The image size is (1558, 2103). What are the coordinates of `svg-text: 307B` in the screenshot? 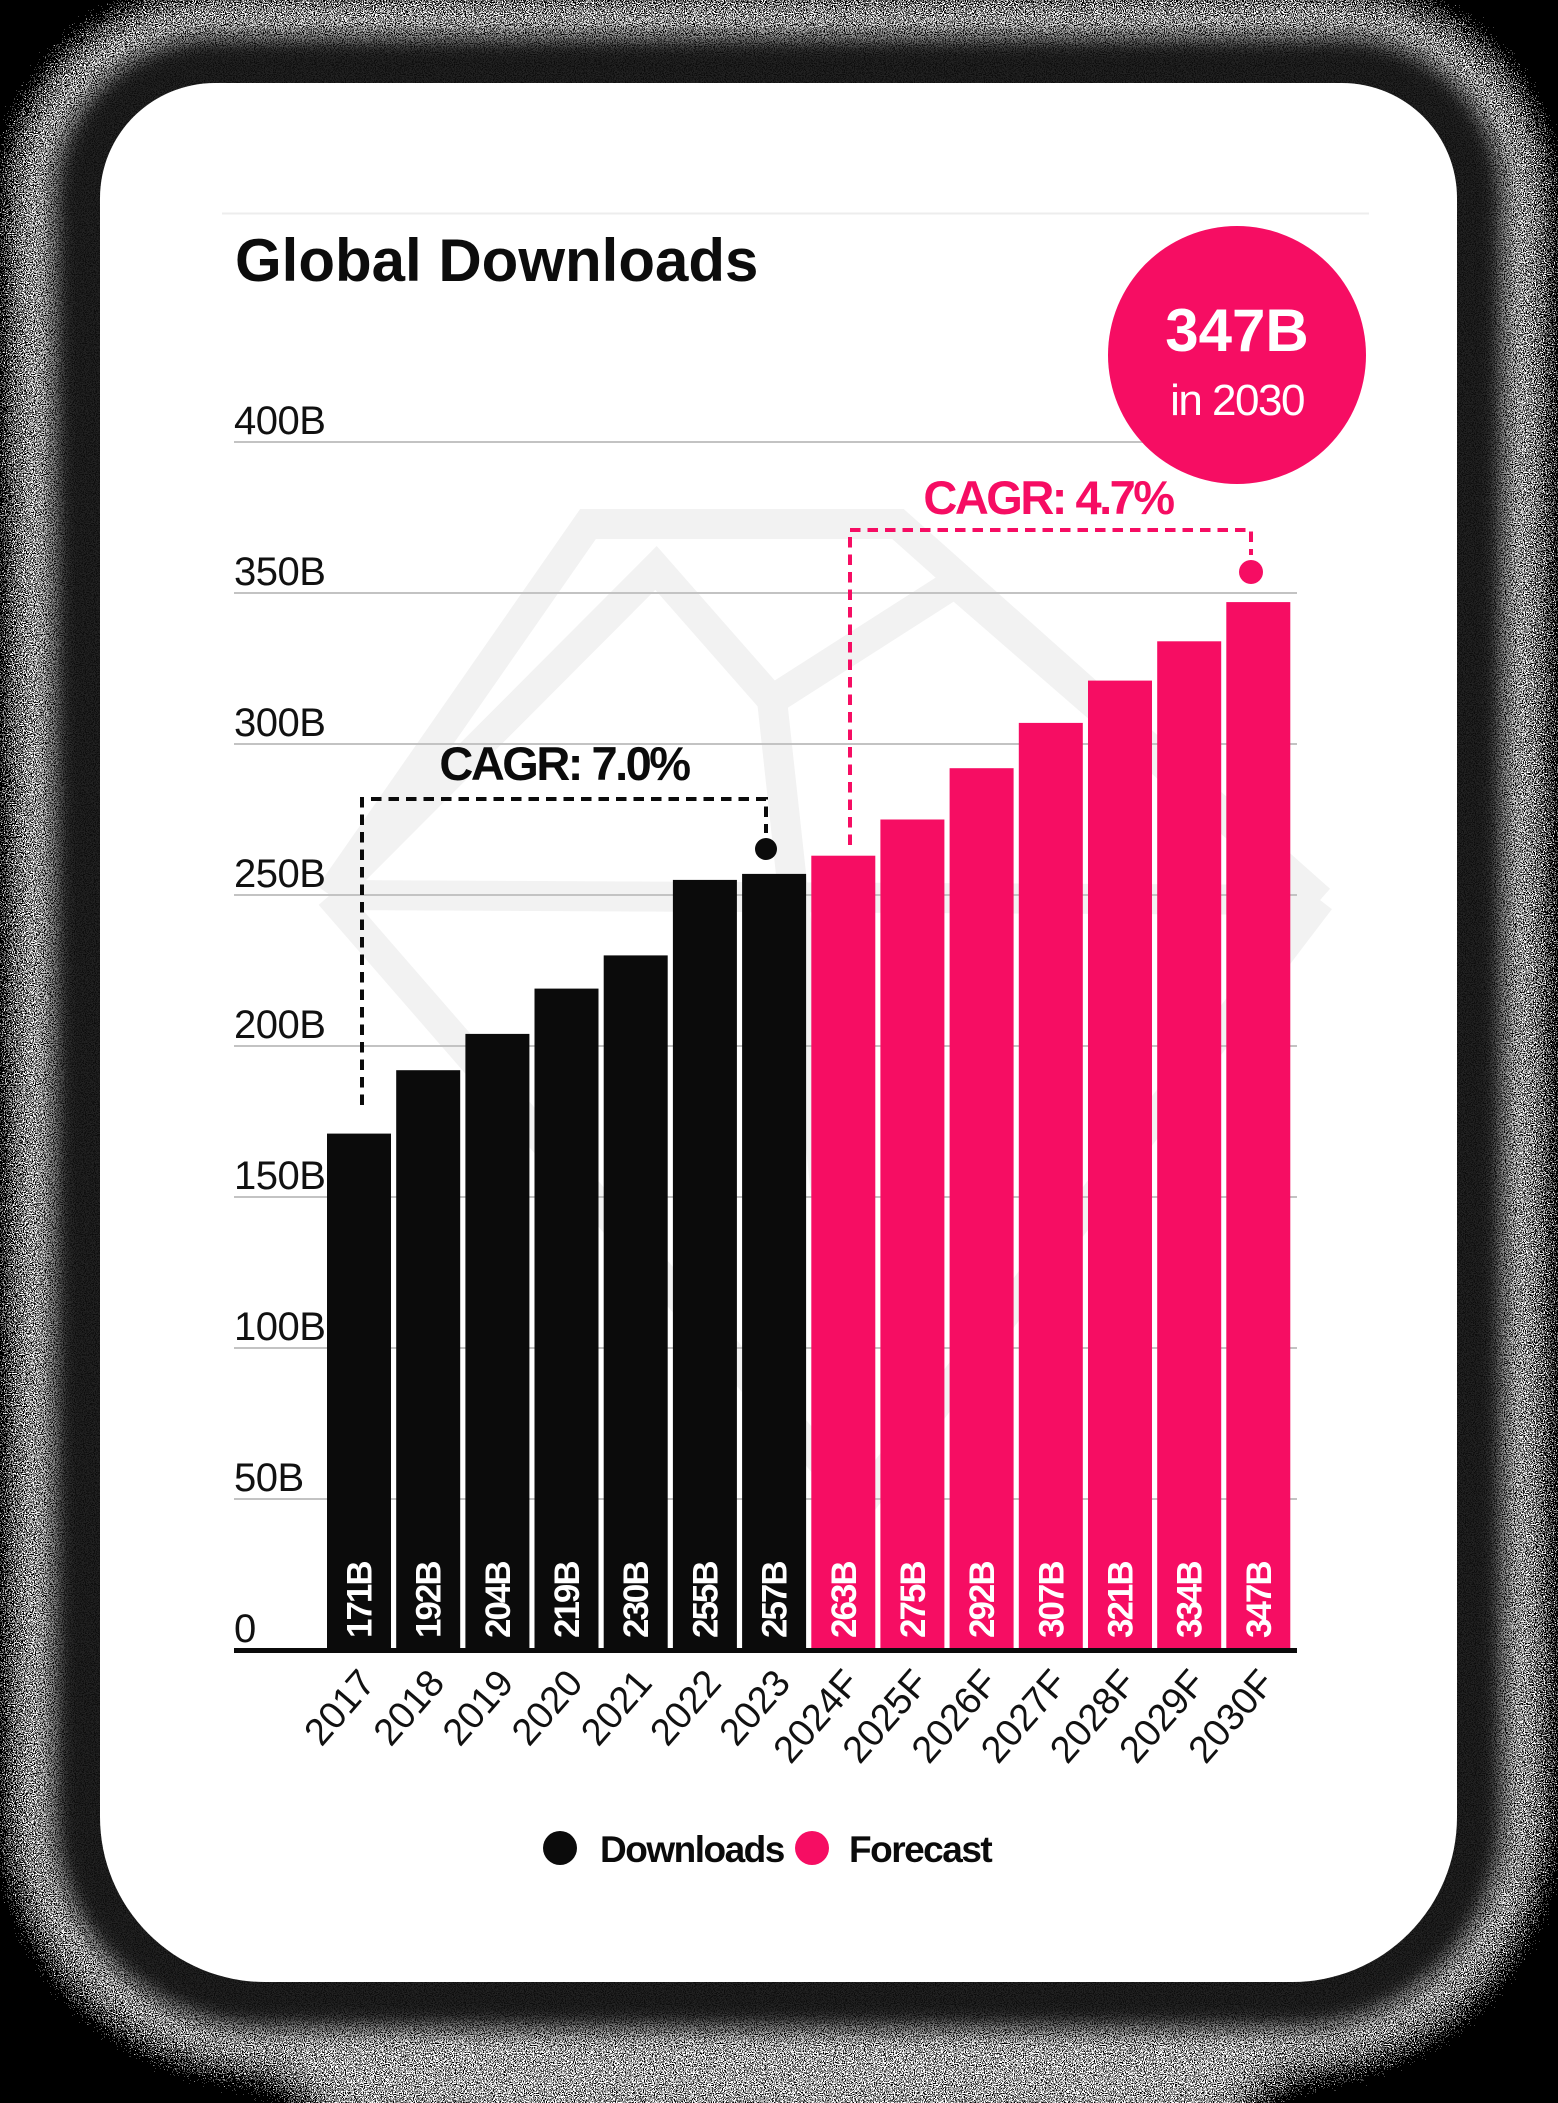 It's located at (1051, 1600).